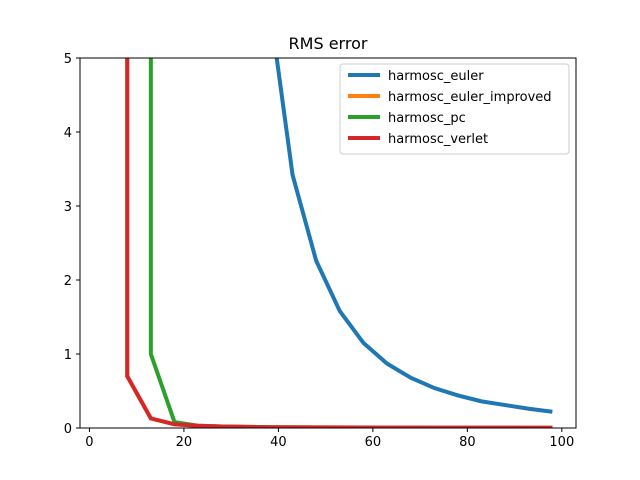 The image size is (640, 480). I want to click on x-tick-label: 100, so click(561, 442).